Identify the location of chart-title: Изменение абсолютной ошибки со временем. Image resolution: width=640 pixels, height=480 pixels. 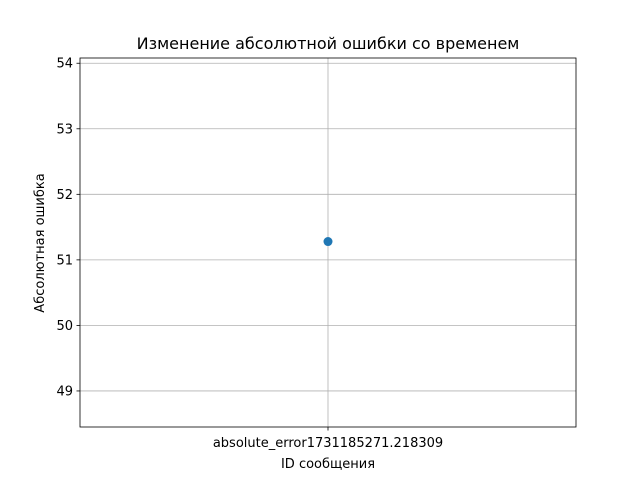
(328, 43).